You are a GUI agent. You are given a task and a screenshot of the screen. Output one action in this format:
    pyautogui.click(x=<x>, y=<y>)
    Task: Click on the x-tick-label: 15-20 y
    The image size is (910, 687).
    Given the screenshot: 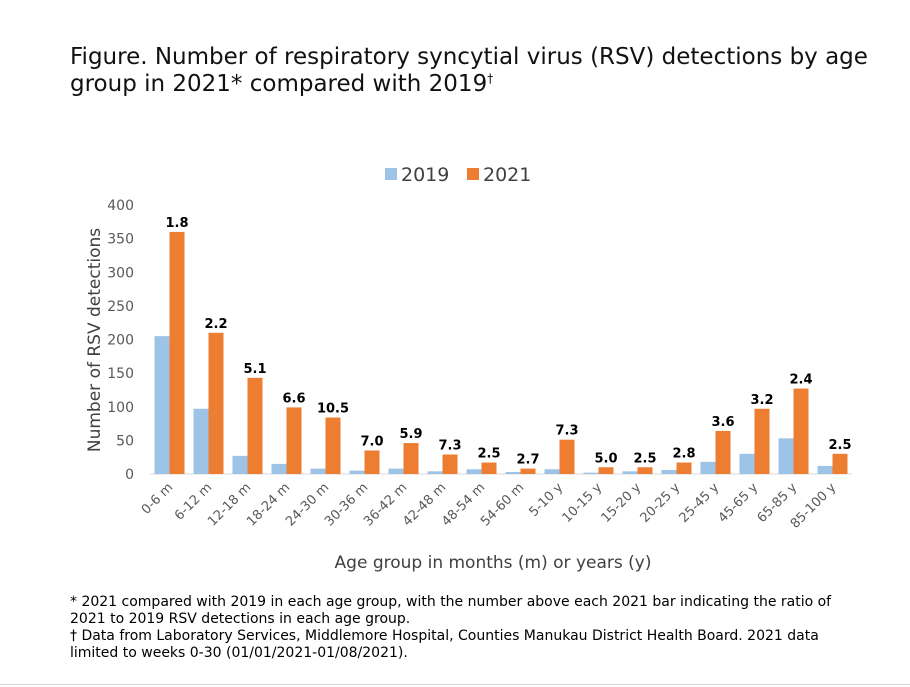 What is the action you would take?
    pyautogui.click(x=622, y=503)
    